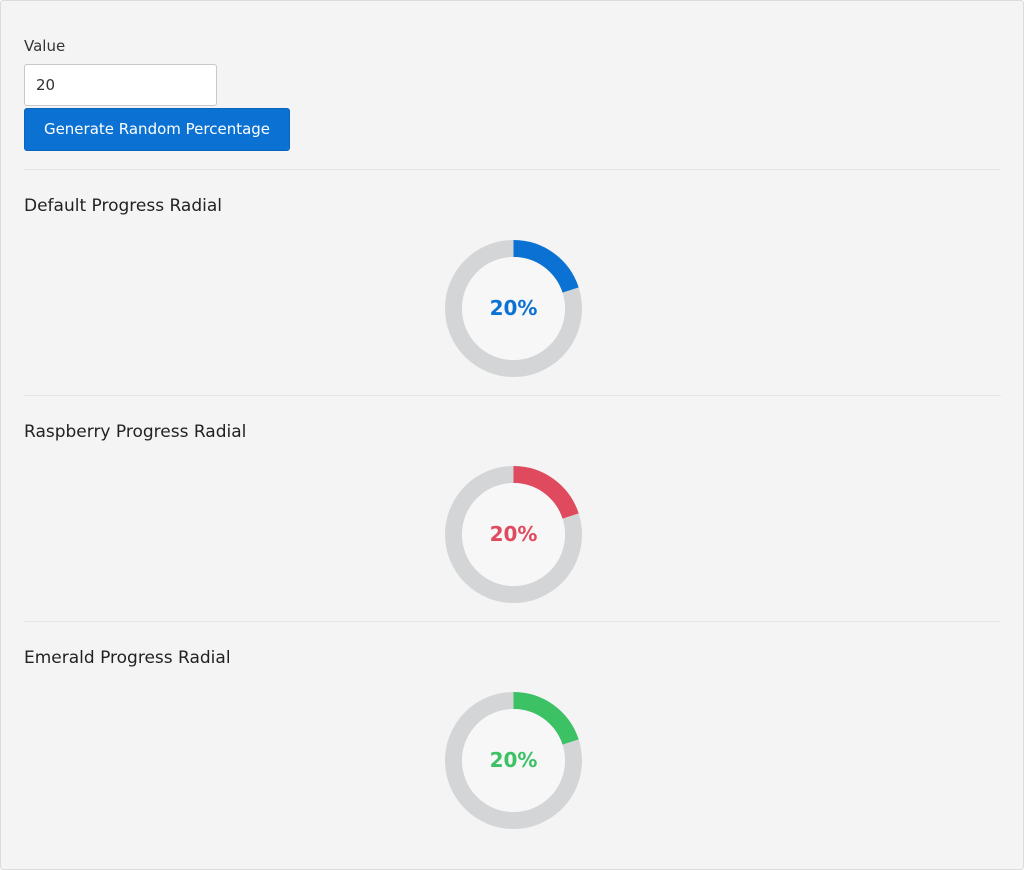 This screenshot has height=870, width=1024. What do you see at coordinates (546, 492) in the screenshot?
I see `raspberry-radial-progress-arc` at bounding box center [546, 492].